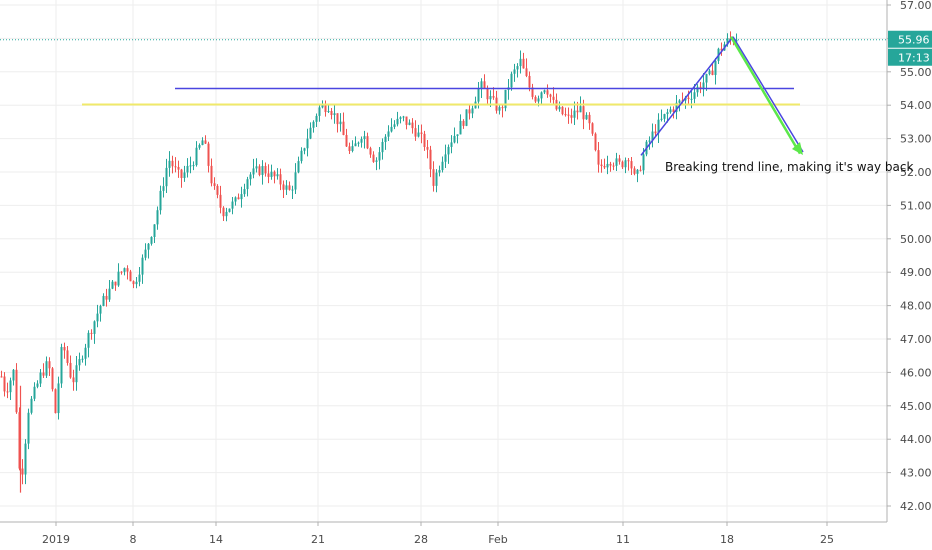 This screenshot has height=550, width=932. Describe the element at coordinates (916, 239) in the screenshot. I see `y-tick-label: 50.00` at that location.